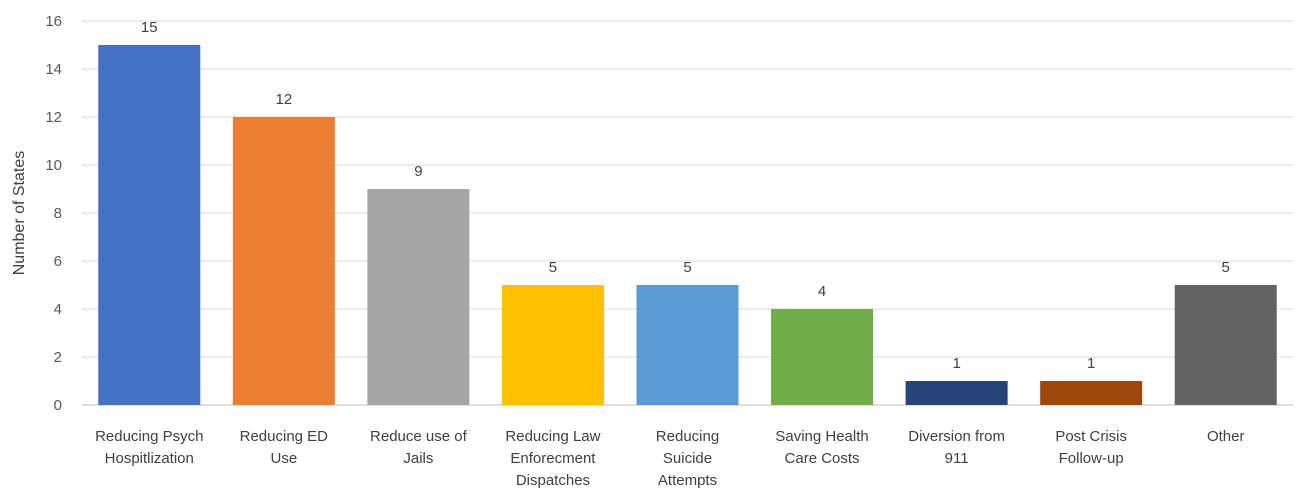 The image size is (1303, 497). Describe the element at coordinates (419, 436) in the screenshot. I see `category-label-line: Reduce use of` at that location.